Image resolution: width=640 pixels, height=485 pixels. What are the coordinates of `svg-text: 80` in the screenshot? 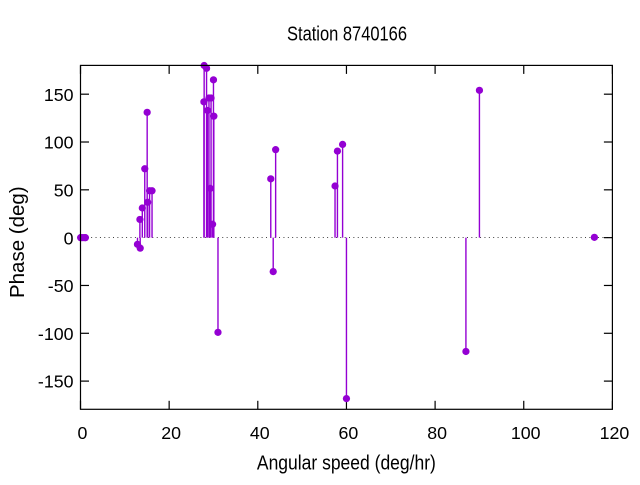 It's located at (437, 433).